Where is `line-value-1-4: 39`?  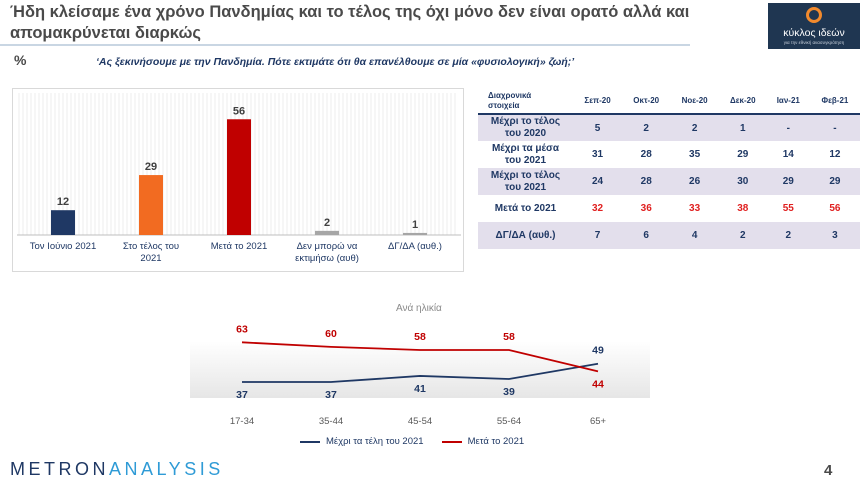
line-value-1-4: 39 is located at coordinates (509, 392).